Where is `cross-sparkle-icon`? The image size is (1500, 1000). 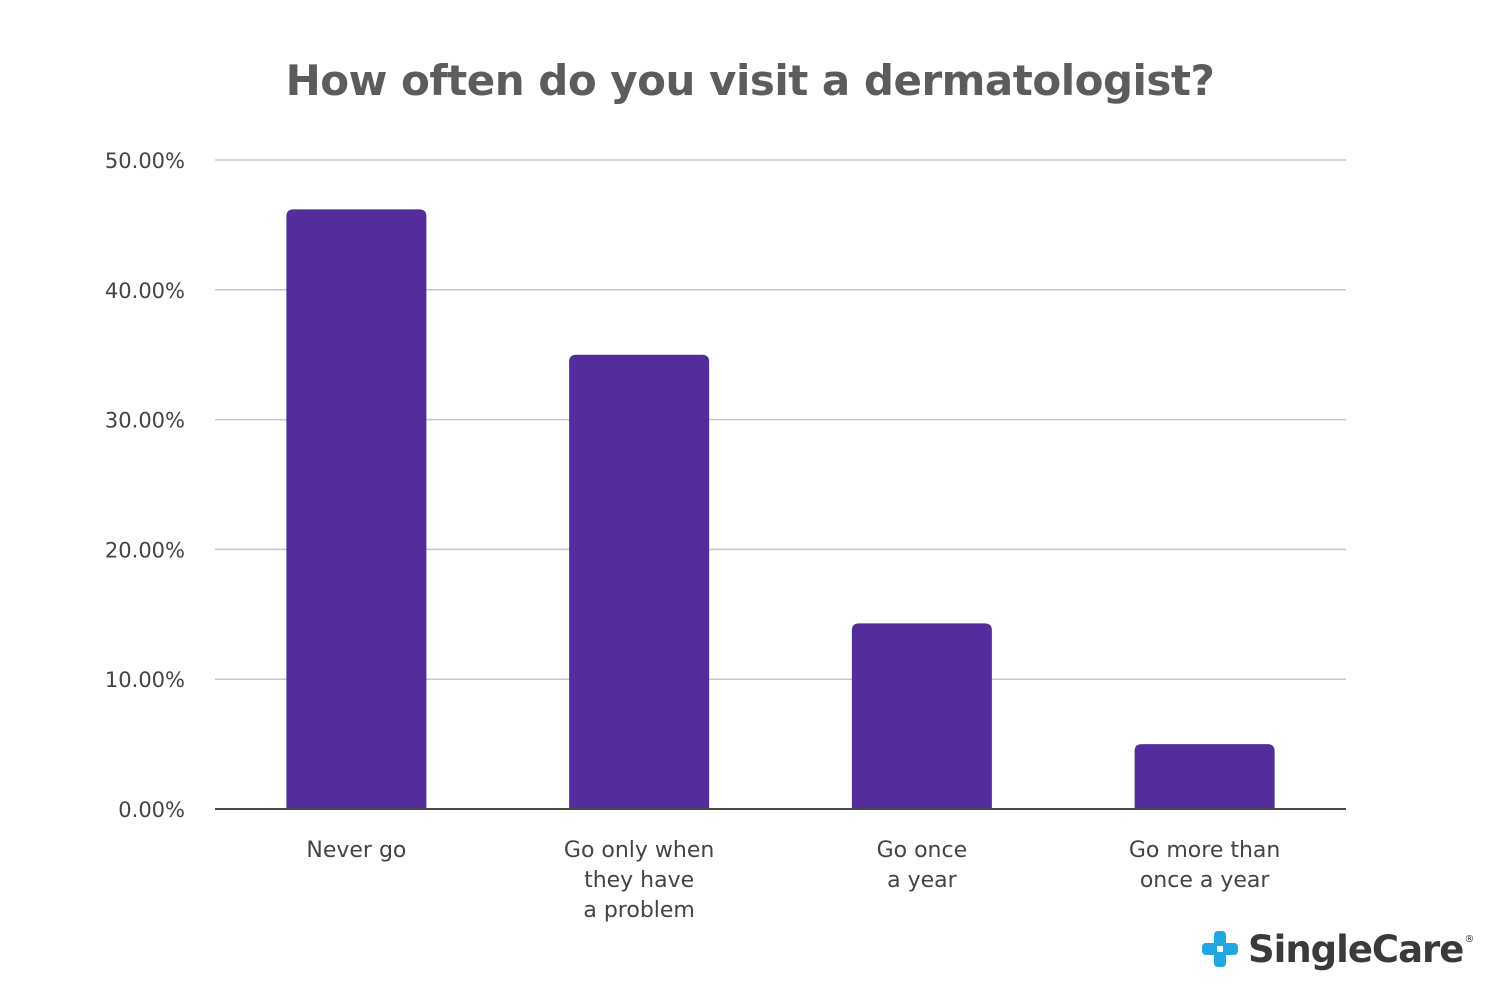
cross-sparkle-icon is located at coordinates (1220, 949).